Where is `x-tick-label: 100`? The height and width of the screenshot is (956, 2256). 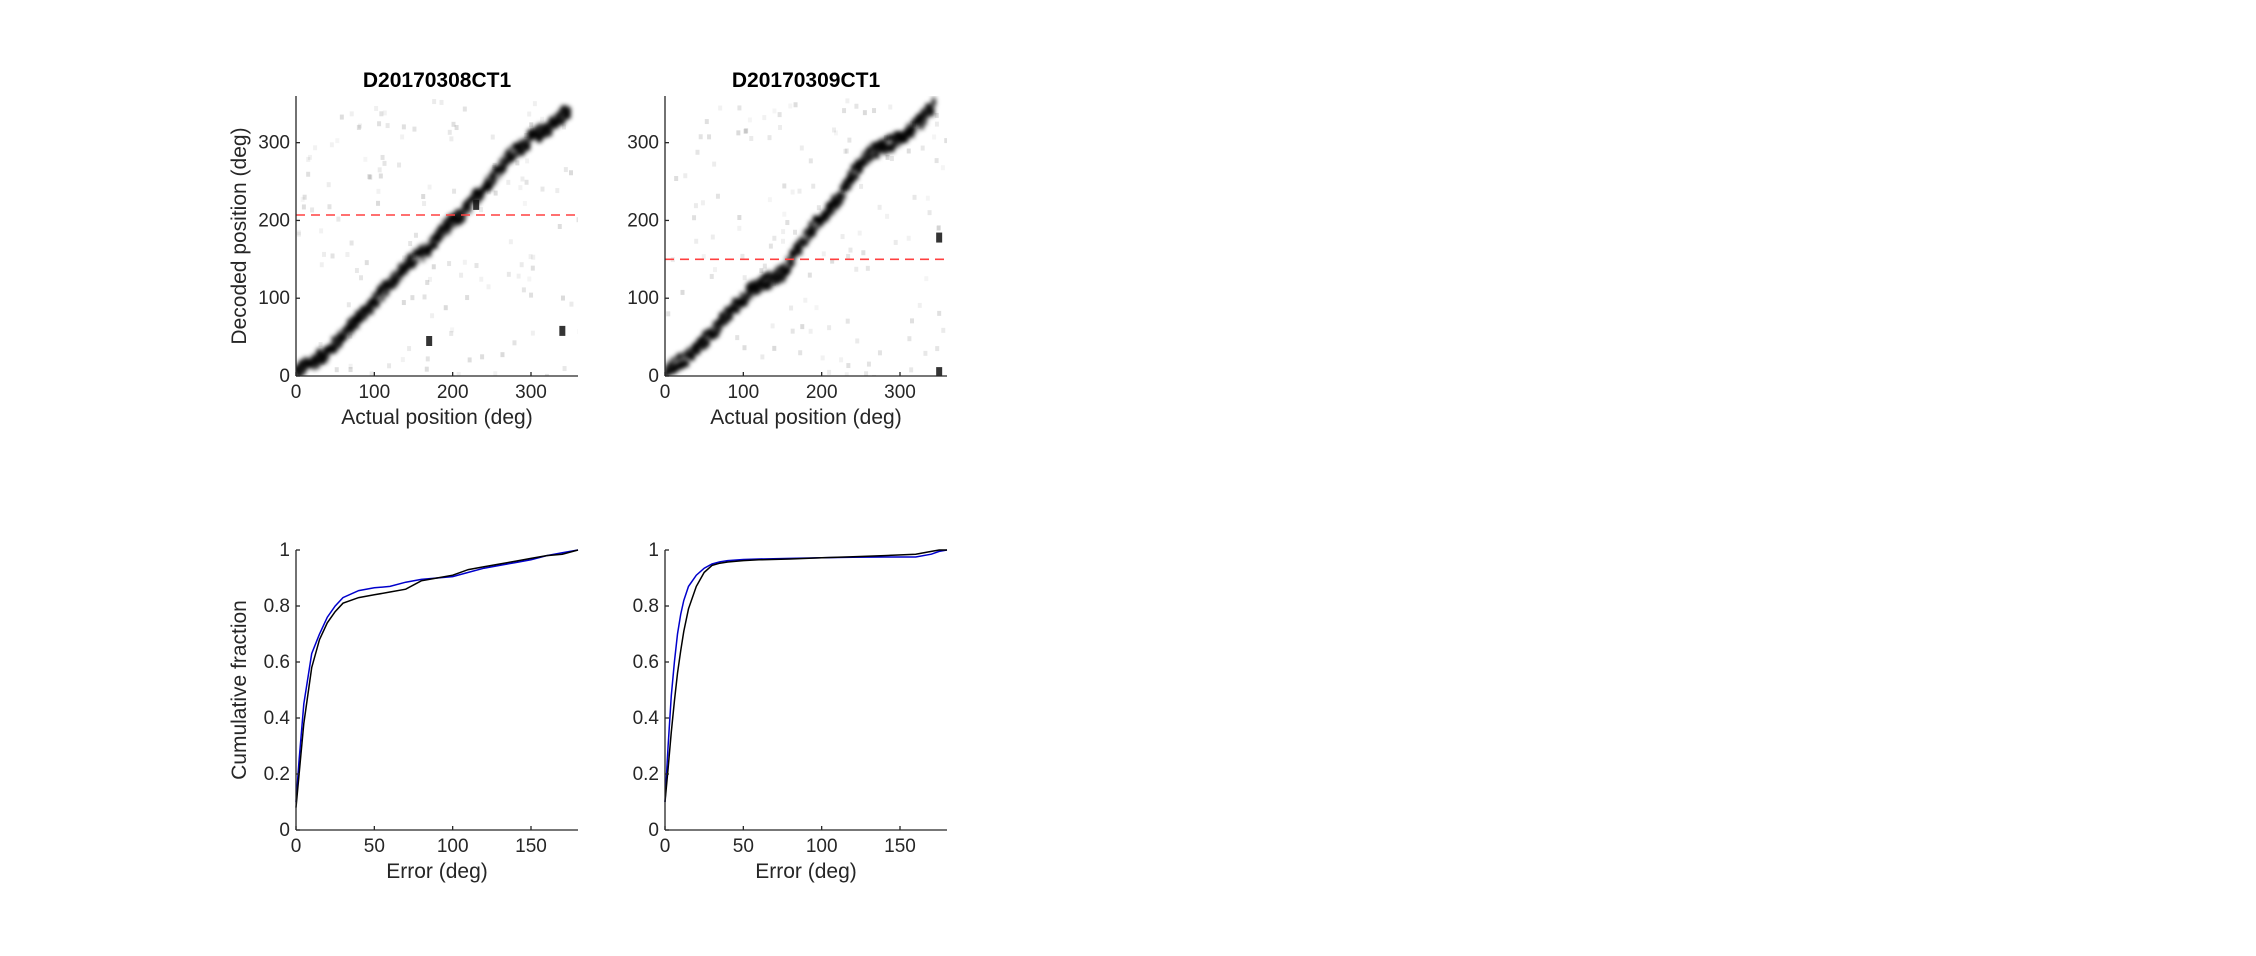 x-tick-label: 100 is located at coordinates (743, 392).